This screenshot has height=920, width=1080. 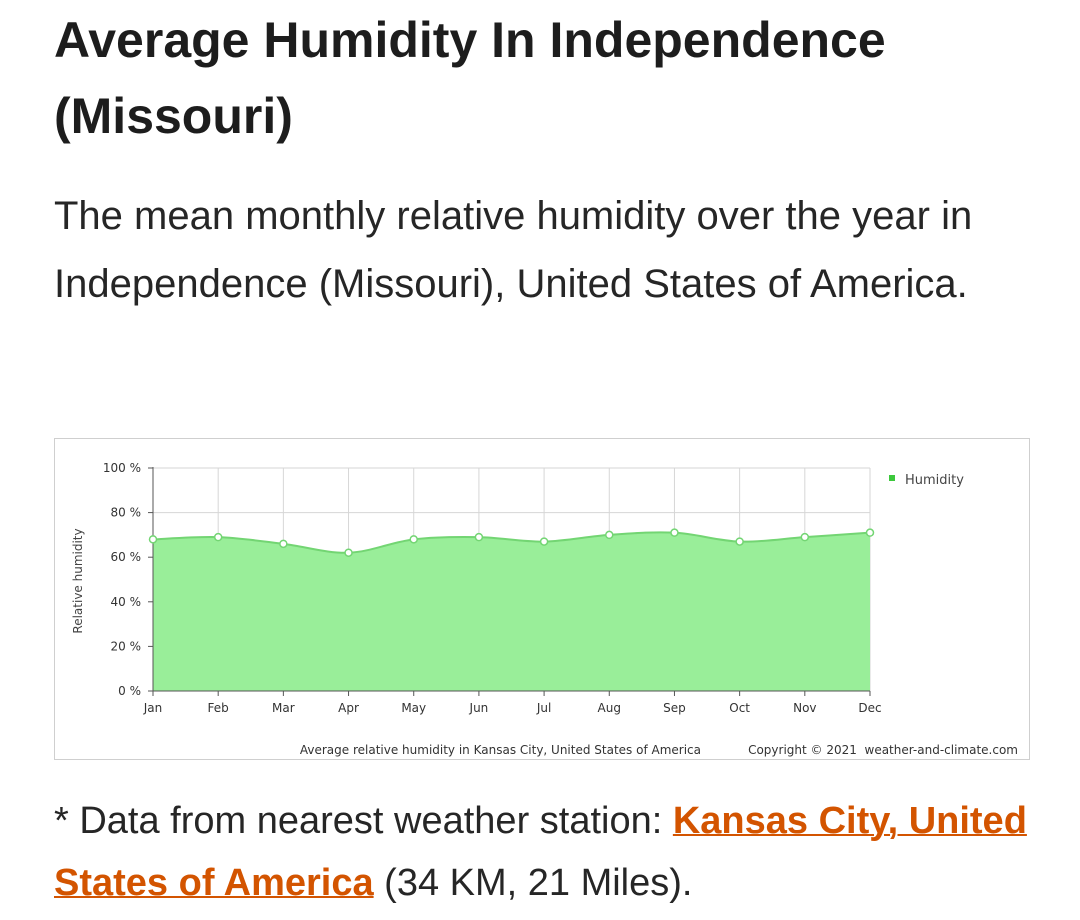 What do you see at coordinates (78, 580) in the screenshot?
I see `y-axis-title: Relative humidity` at bounding box center [78, 580].